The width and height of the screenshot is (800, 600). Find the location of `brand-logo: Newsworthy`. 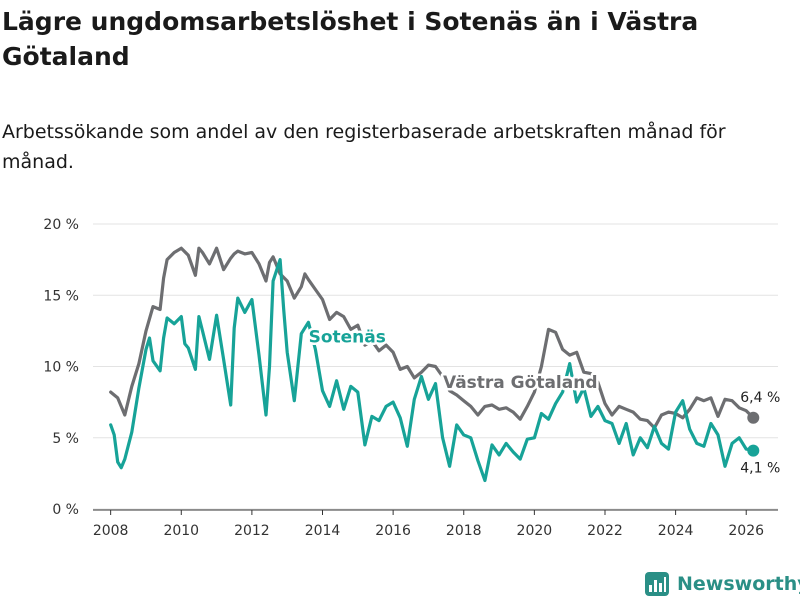

brand-logo: Newsworthy is located at coordinates (722, 584).